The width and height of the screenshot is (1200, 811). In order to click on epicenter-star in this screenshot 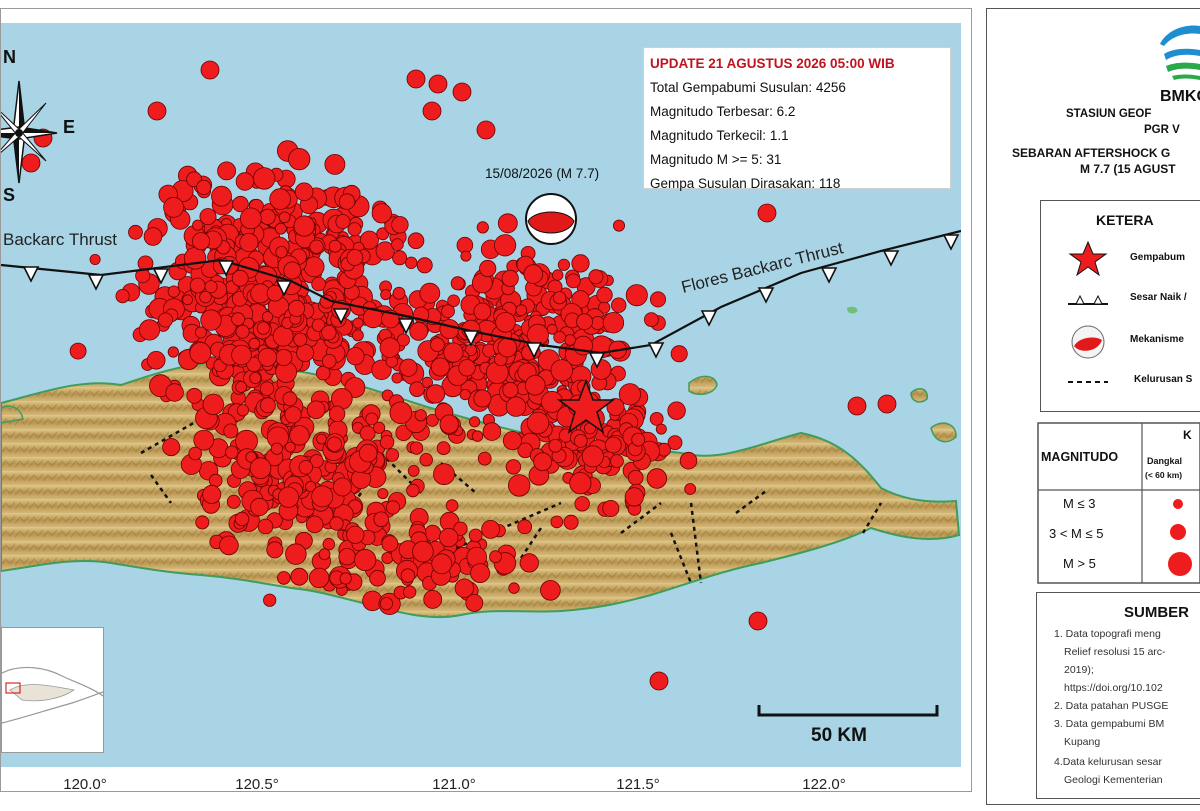, I will do `click(586, 406)`.